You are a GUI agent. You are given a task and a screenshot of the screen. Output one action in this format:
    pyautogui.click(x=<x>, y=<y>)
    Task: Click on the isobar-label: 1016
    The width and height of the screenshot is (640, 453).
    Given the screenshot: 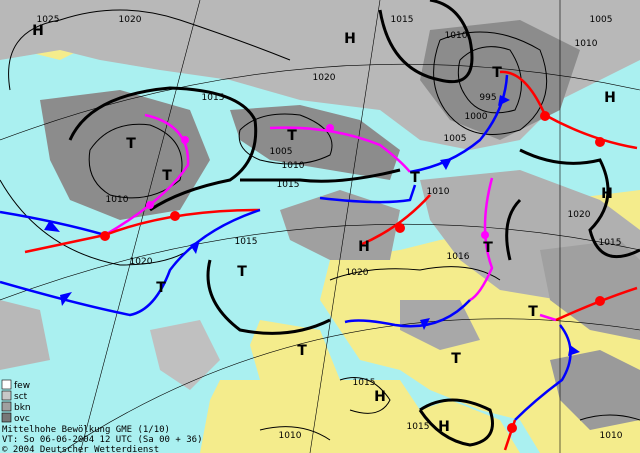 What is the action you would take?
    pyautogui.click(x=458, y=257)
    